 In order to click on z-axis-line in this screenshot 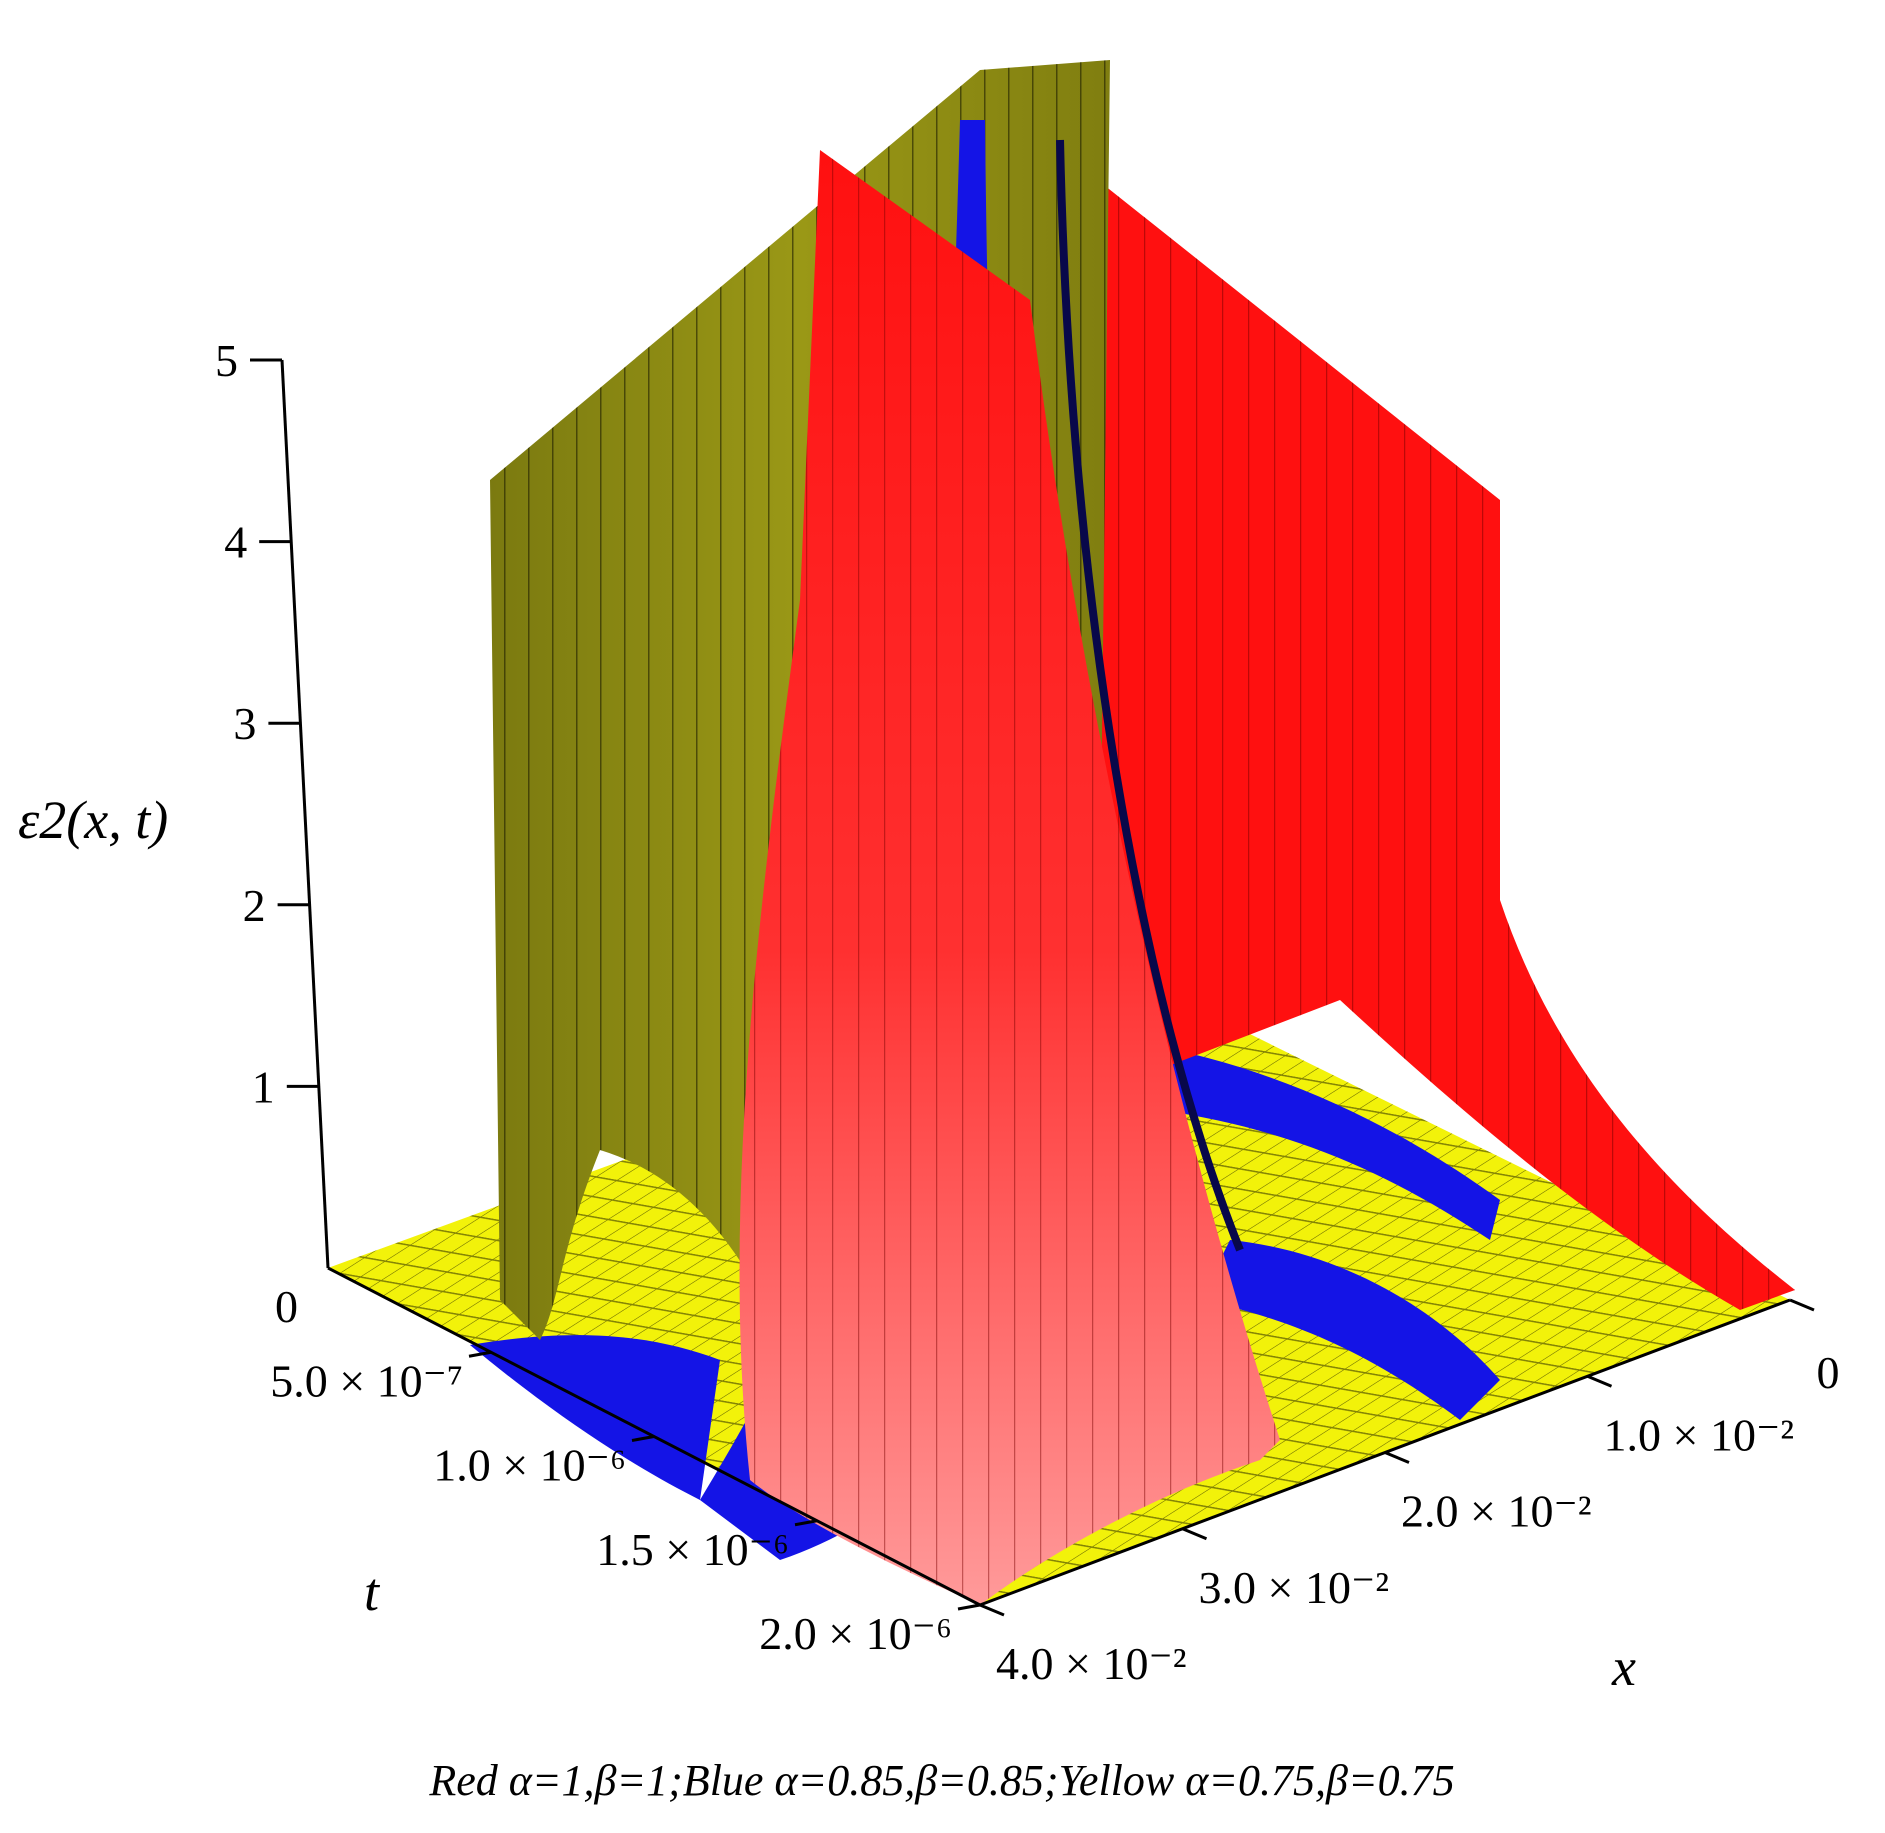, I will do `click(305, 814)`.